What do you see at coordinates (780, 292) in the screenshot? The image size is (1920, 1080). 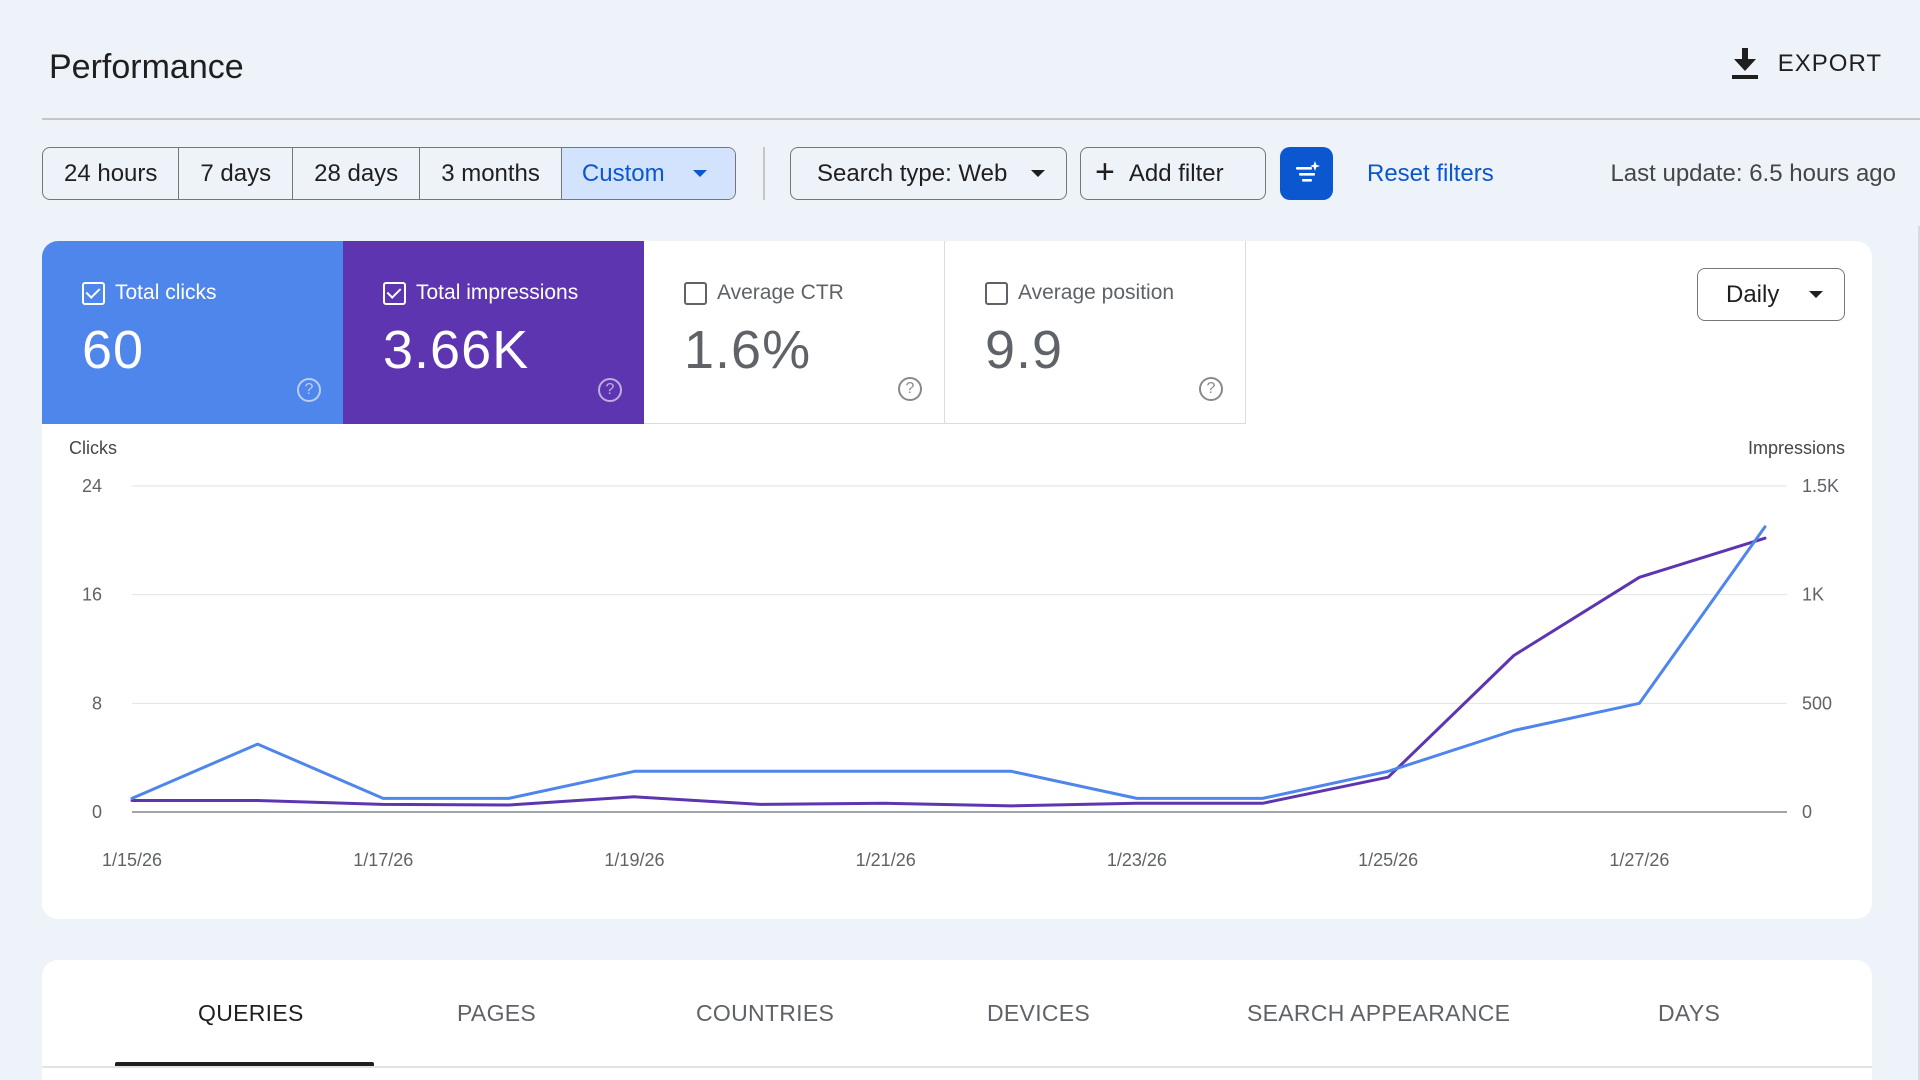 I see `metric-label: Average CTR` at bounding box center [780, 292].